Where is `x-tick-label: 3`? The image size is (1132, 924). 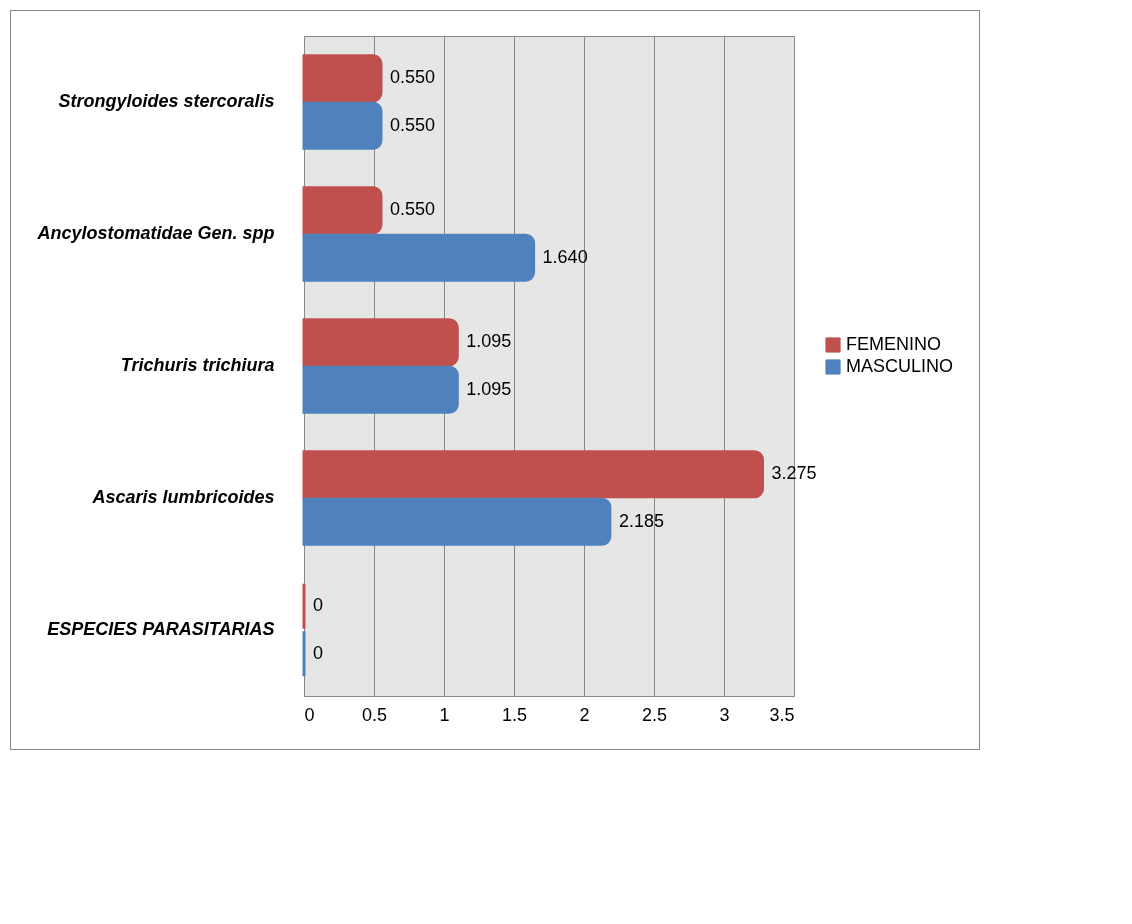
x-tick-label: 3 is located at coordinates (724, 714).